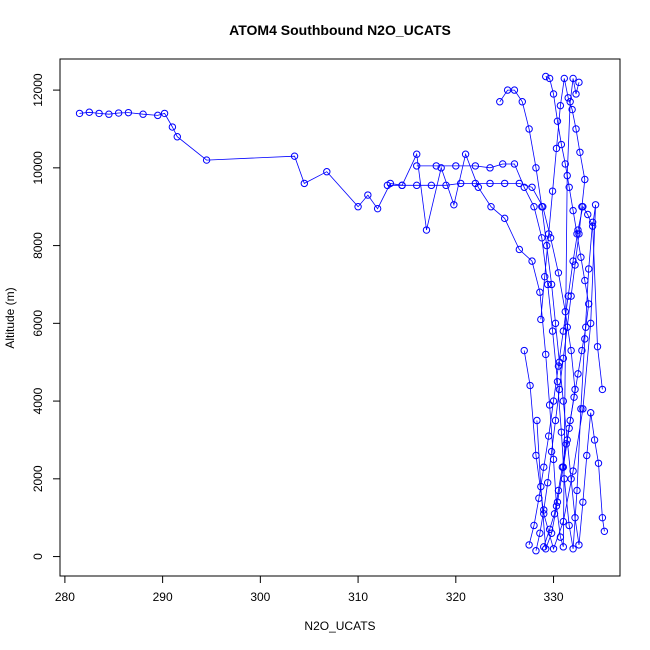 The width and height of the screenshot is (650, 650). I want to click on y-tick-label: 4000, so click(38, 400).